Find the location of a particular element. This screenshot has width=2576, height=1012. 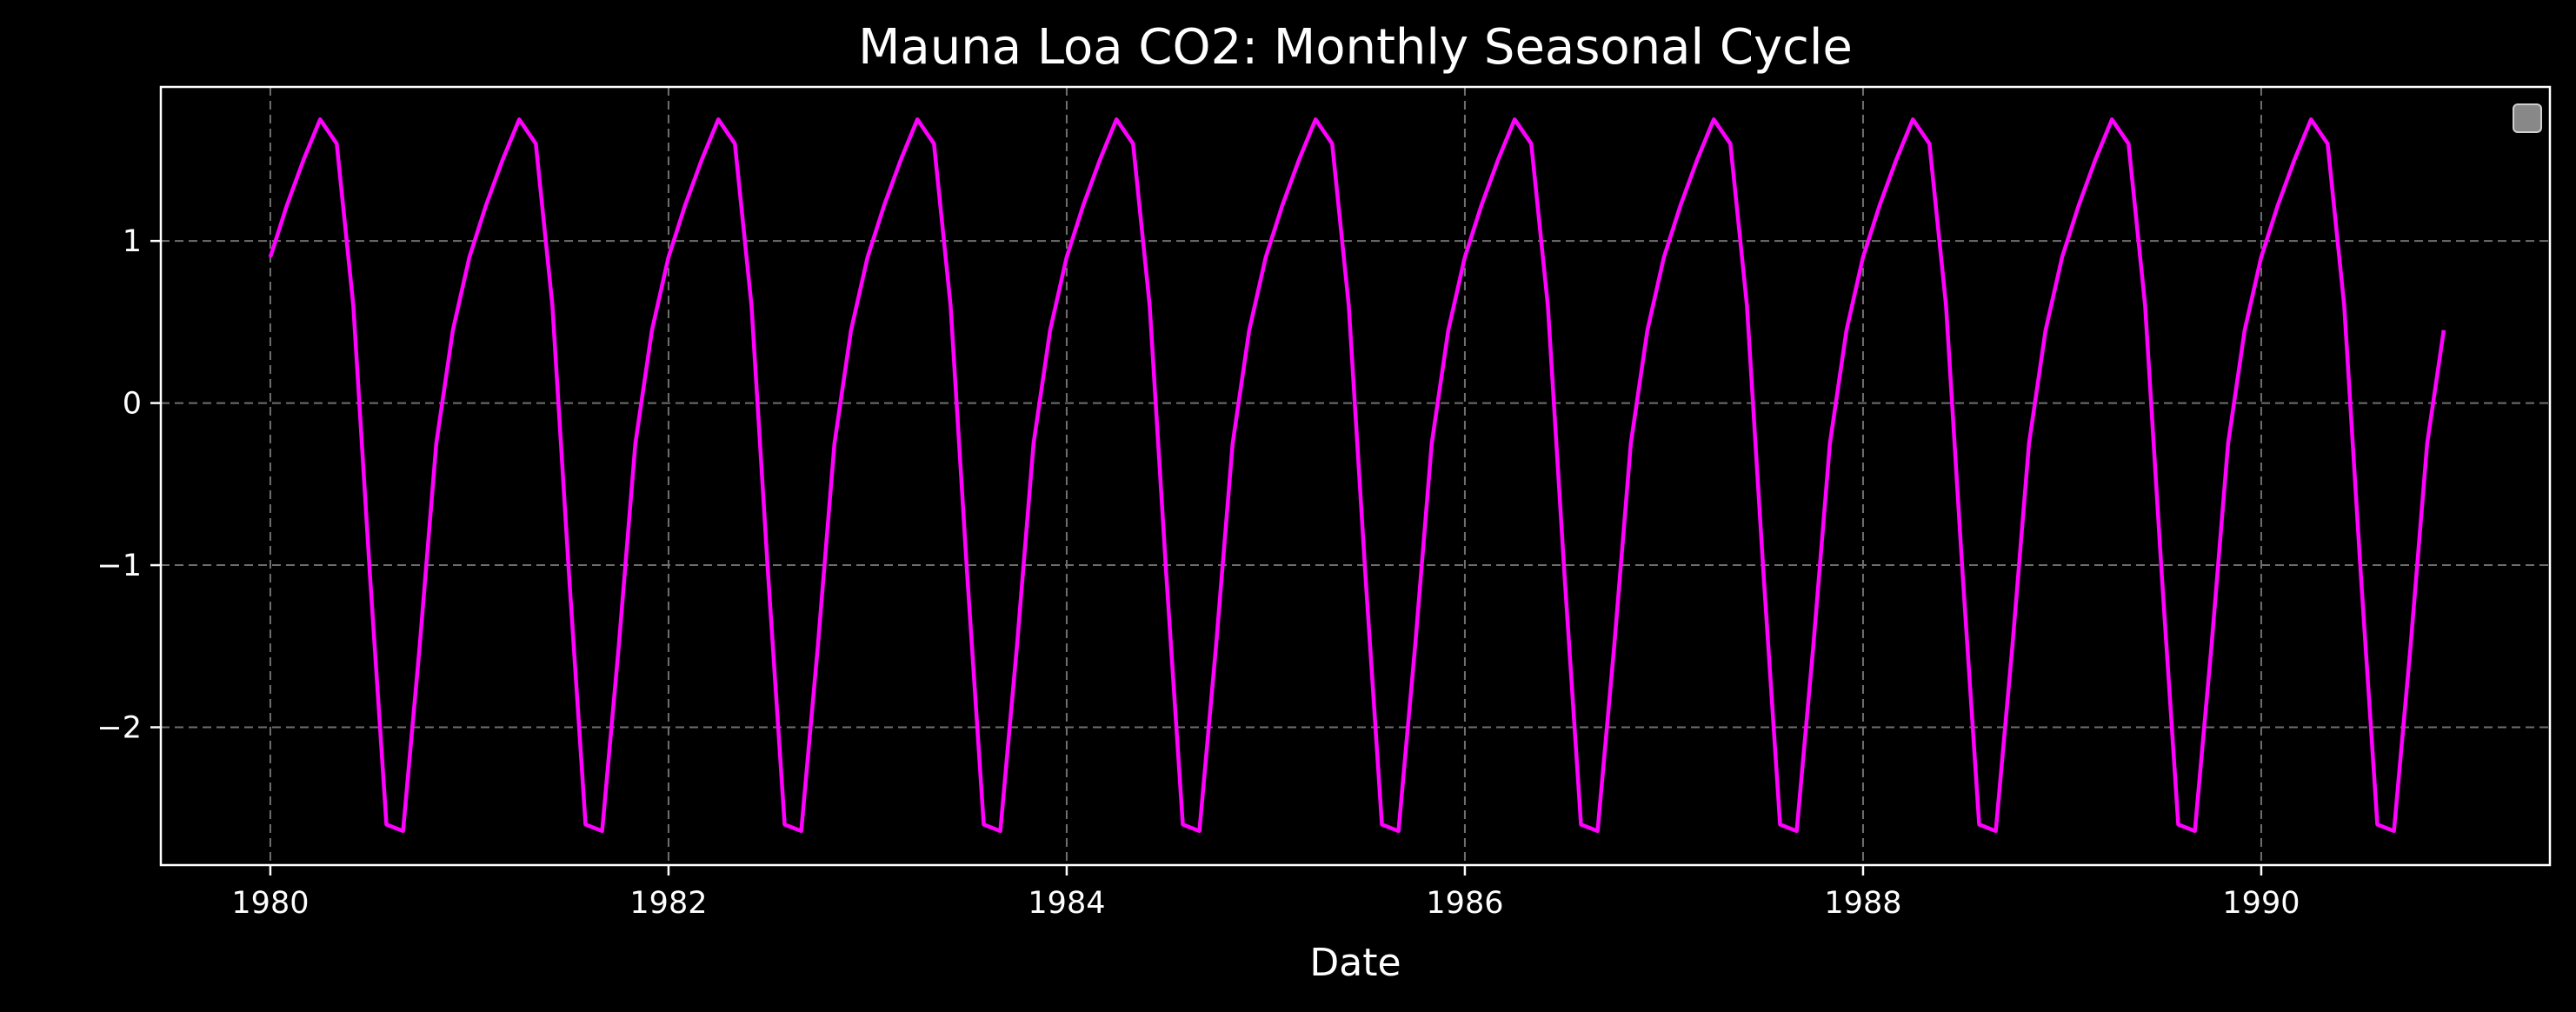

legend is located at coordinates (2527, 118).